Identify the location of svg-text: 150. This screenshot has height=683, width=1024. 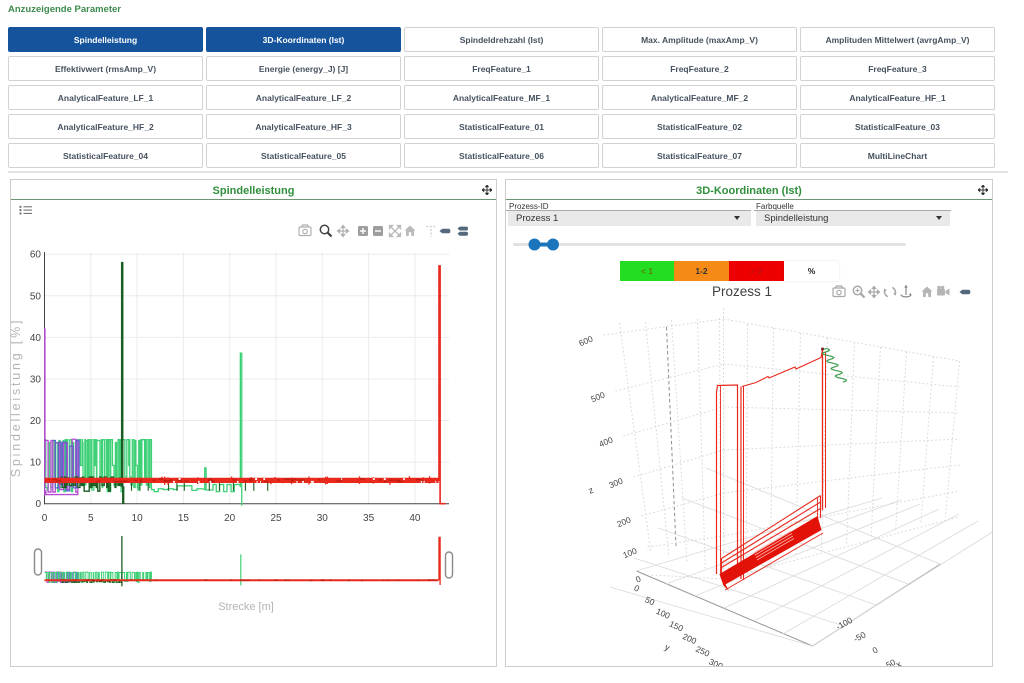
(676, 626).